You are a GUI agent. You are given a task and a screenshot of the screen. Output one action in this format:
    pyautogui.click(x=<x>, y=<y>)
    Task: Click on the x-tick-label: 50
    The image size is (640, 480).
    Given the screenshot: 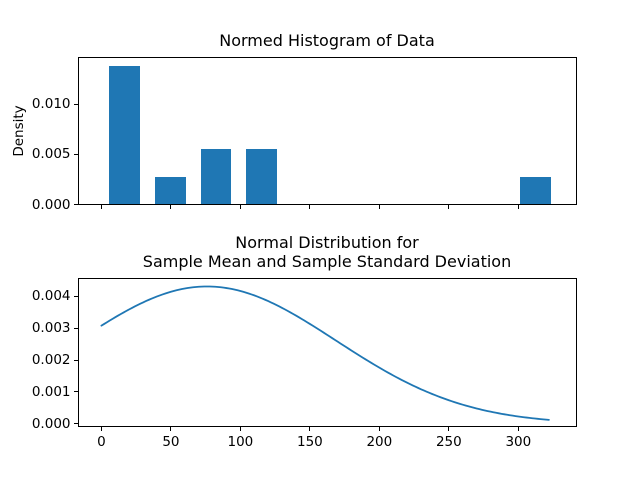 What is the action you would take?
    pyautogui.click(x=171, y=441)
    